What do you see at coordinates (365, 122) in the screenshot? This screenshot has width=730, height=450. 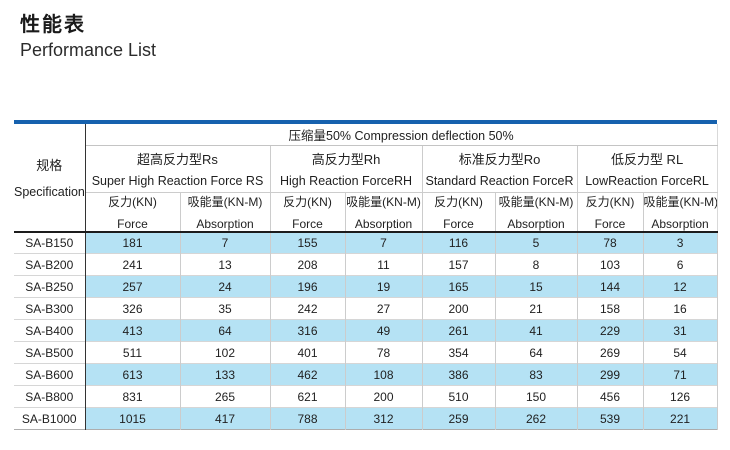 I see `table-top-accent-bar` at bounding box center [365, 122].